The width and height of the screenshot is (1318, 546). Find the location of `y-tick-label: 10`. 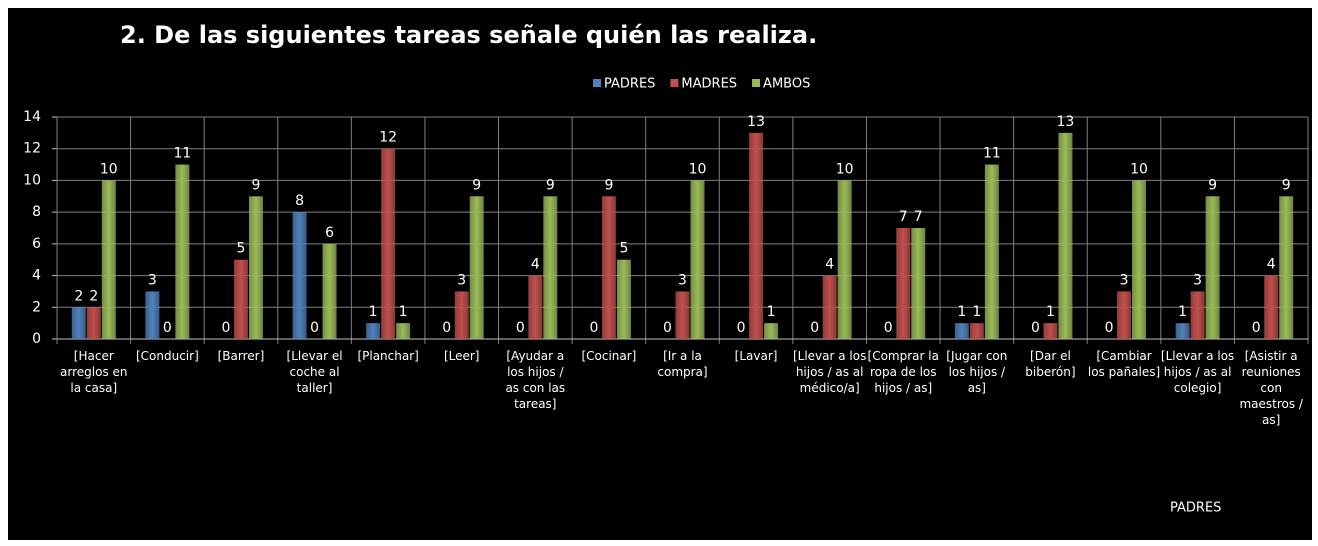

y-tick-label: 10 is located at coordinates (32, 180).